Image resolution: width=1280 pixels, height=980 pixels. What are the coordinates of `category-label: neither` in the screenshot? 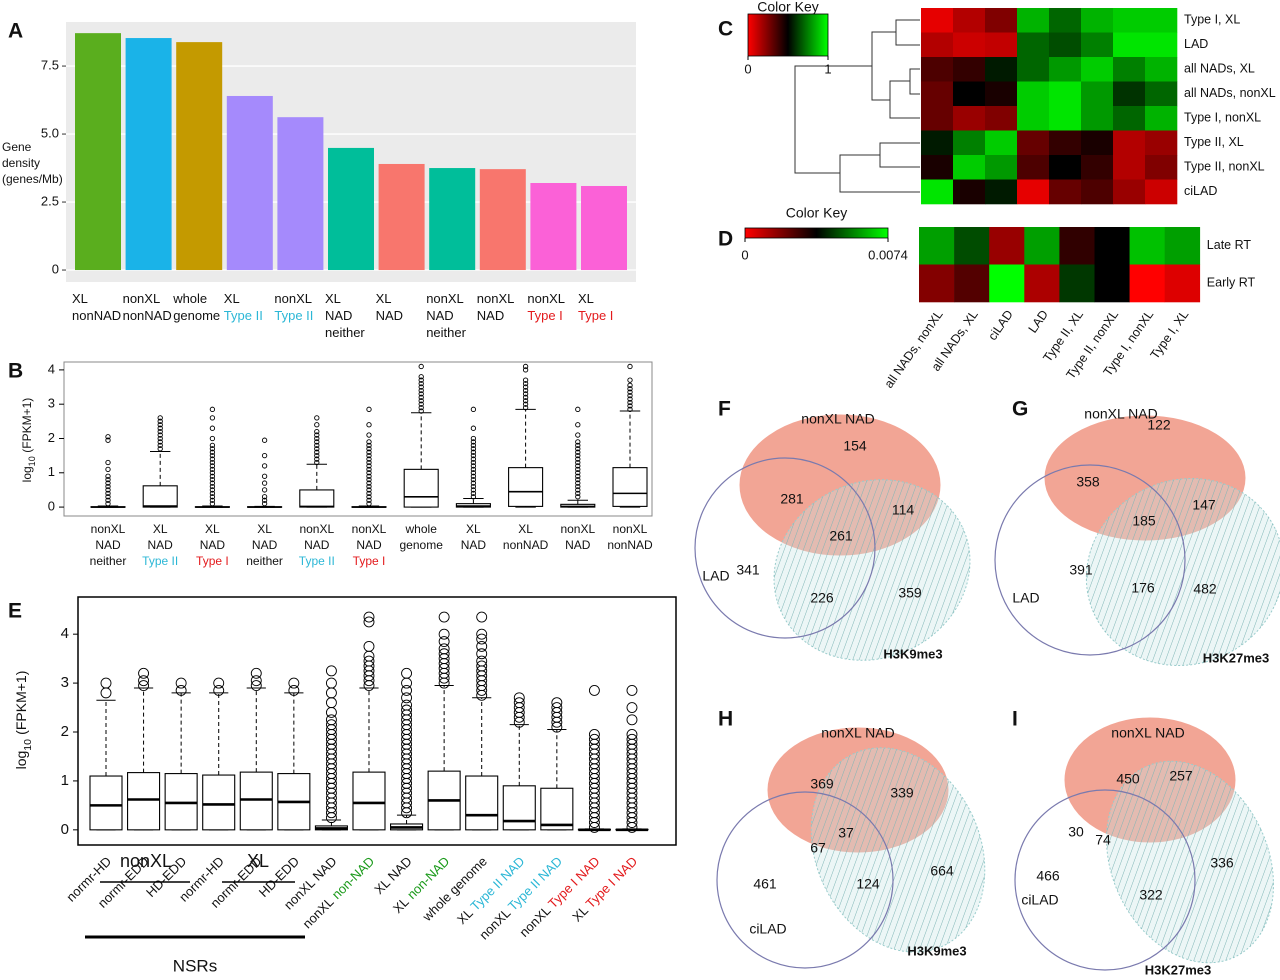 It's located at (345, 332).